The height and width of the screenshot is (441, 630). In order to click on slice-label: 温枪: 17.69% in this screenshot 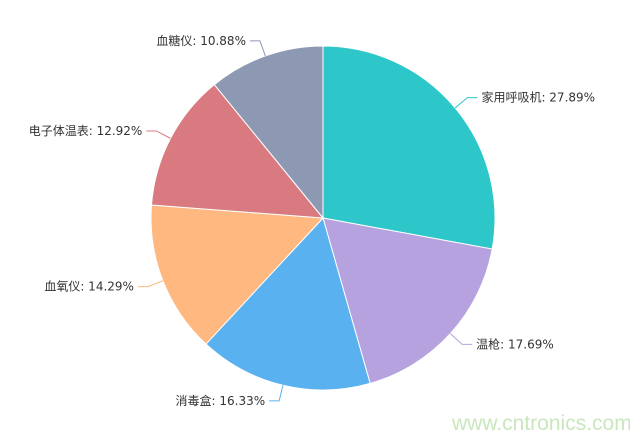, I will do `click(515, 343)`.